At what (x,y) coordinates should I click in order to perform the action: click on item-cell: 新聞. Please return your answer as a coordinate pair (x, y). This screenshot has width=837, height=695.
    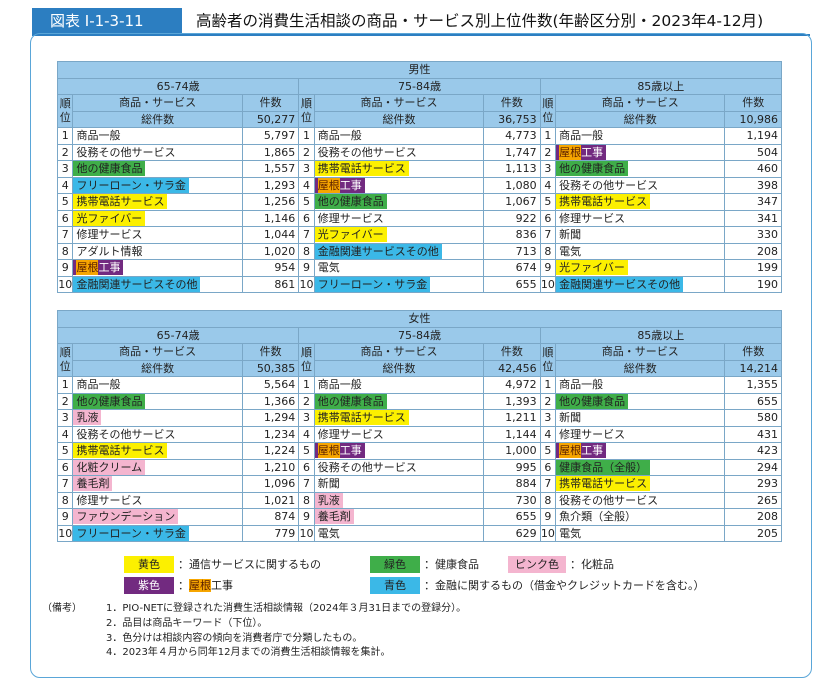
    Looking at the image, I should click on (399, 484).